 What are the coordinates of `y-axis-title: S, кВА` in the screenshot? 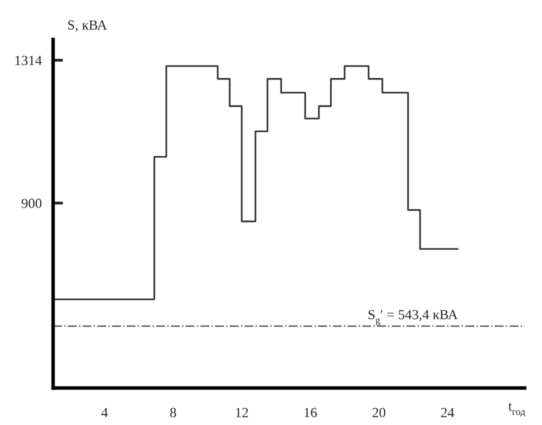 It's located at (88, 26).